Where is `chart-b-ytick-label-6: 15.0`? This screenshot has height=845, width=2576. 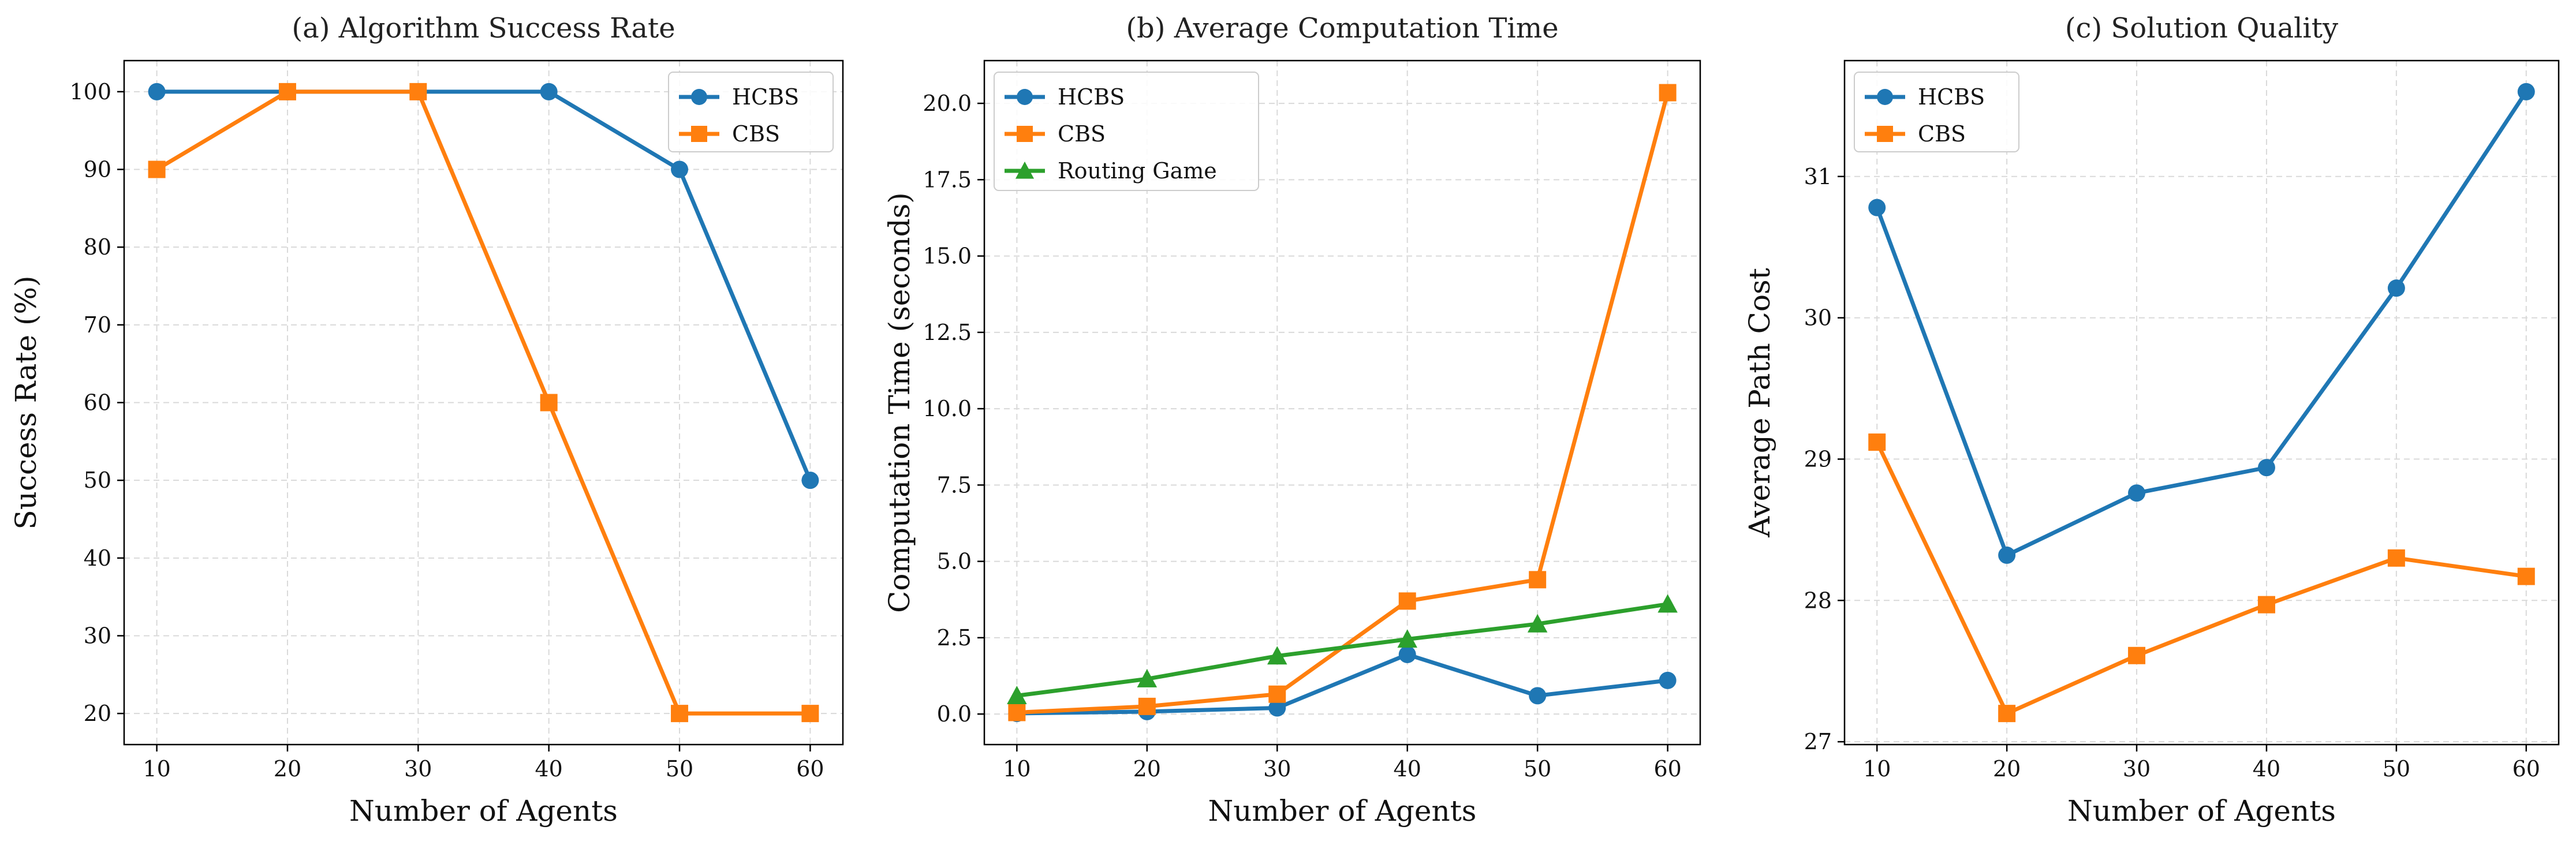 chart-b-ytick-label-6: 15.0 is located at coordinates (947, 256).